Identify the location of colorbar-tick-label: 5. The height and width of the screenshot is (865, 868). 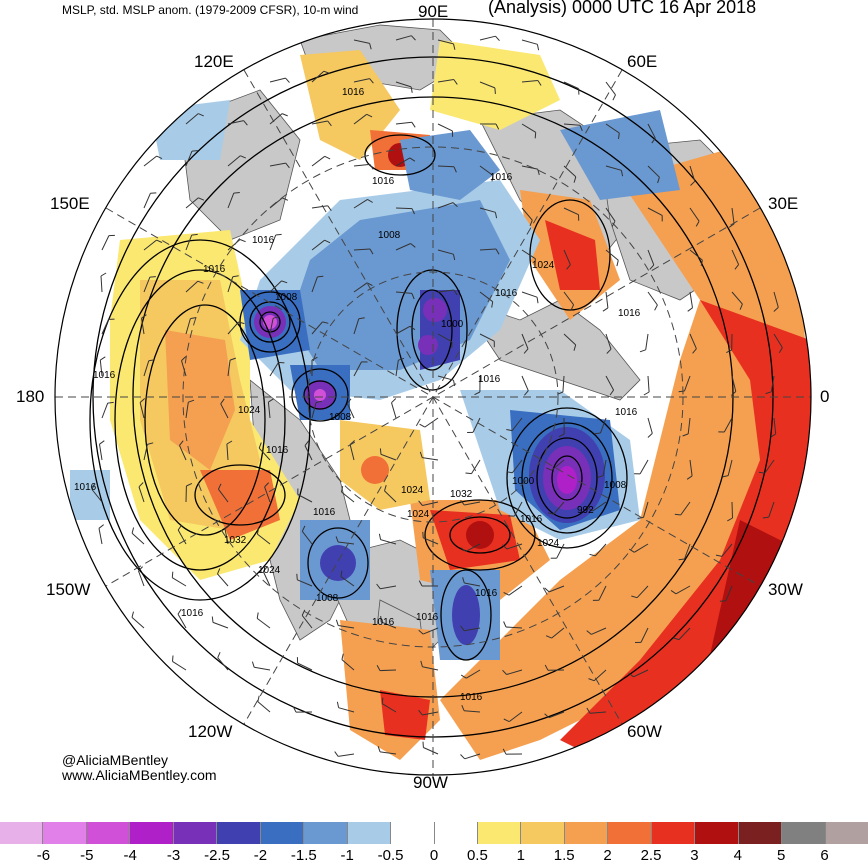
(781, 855).